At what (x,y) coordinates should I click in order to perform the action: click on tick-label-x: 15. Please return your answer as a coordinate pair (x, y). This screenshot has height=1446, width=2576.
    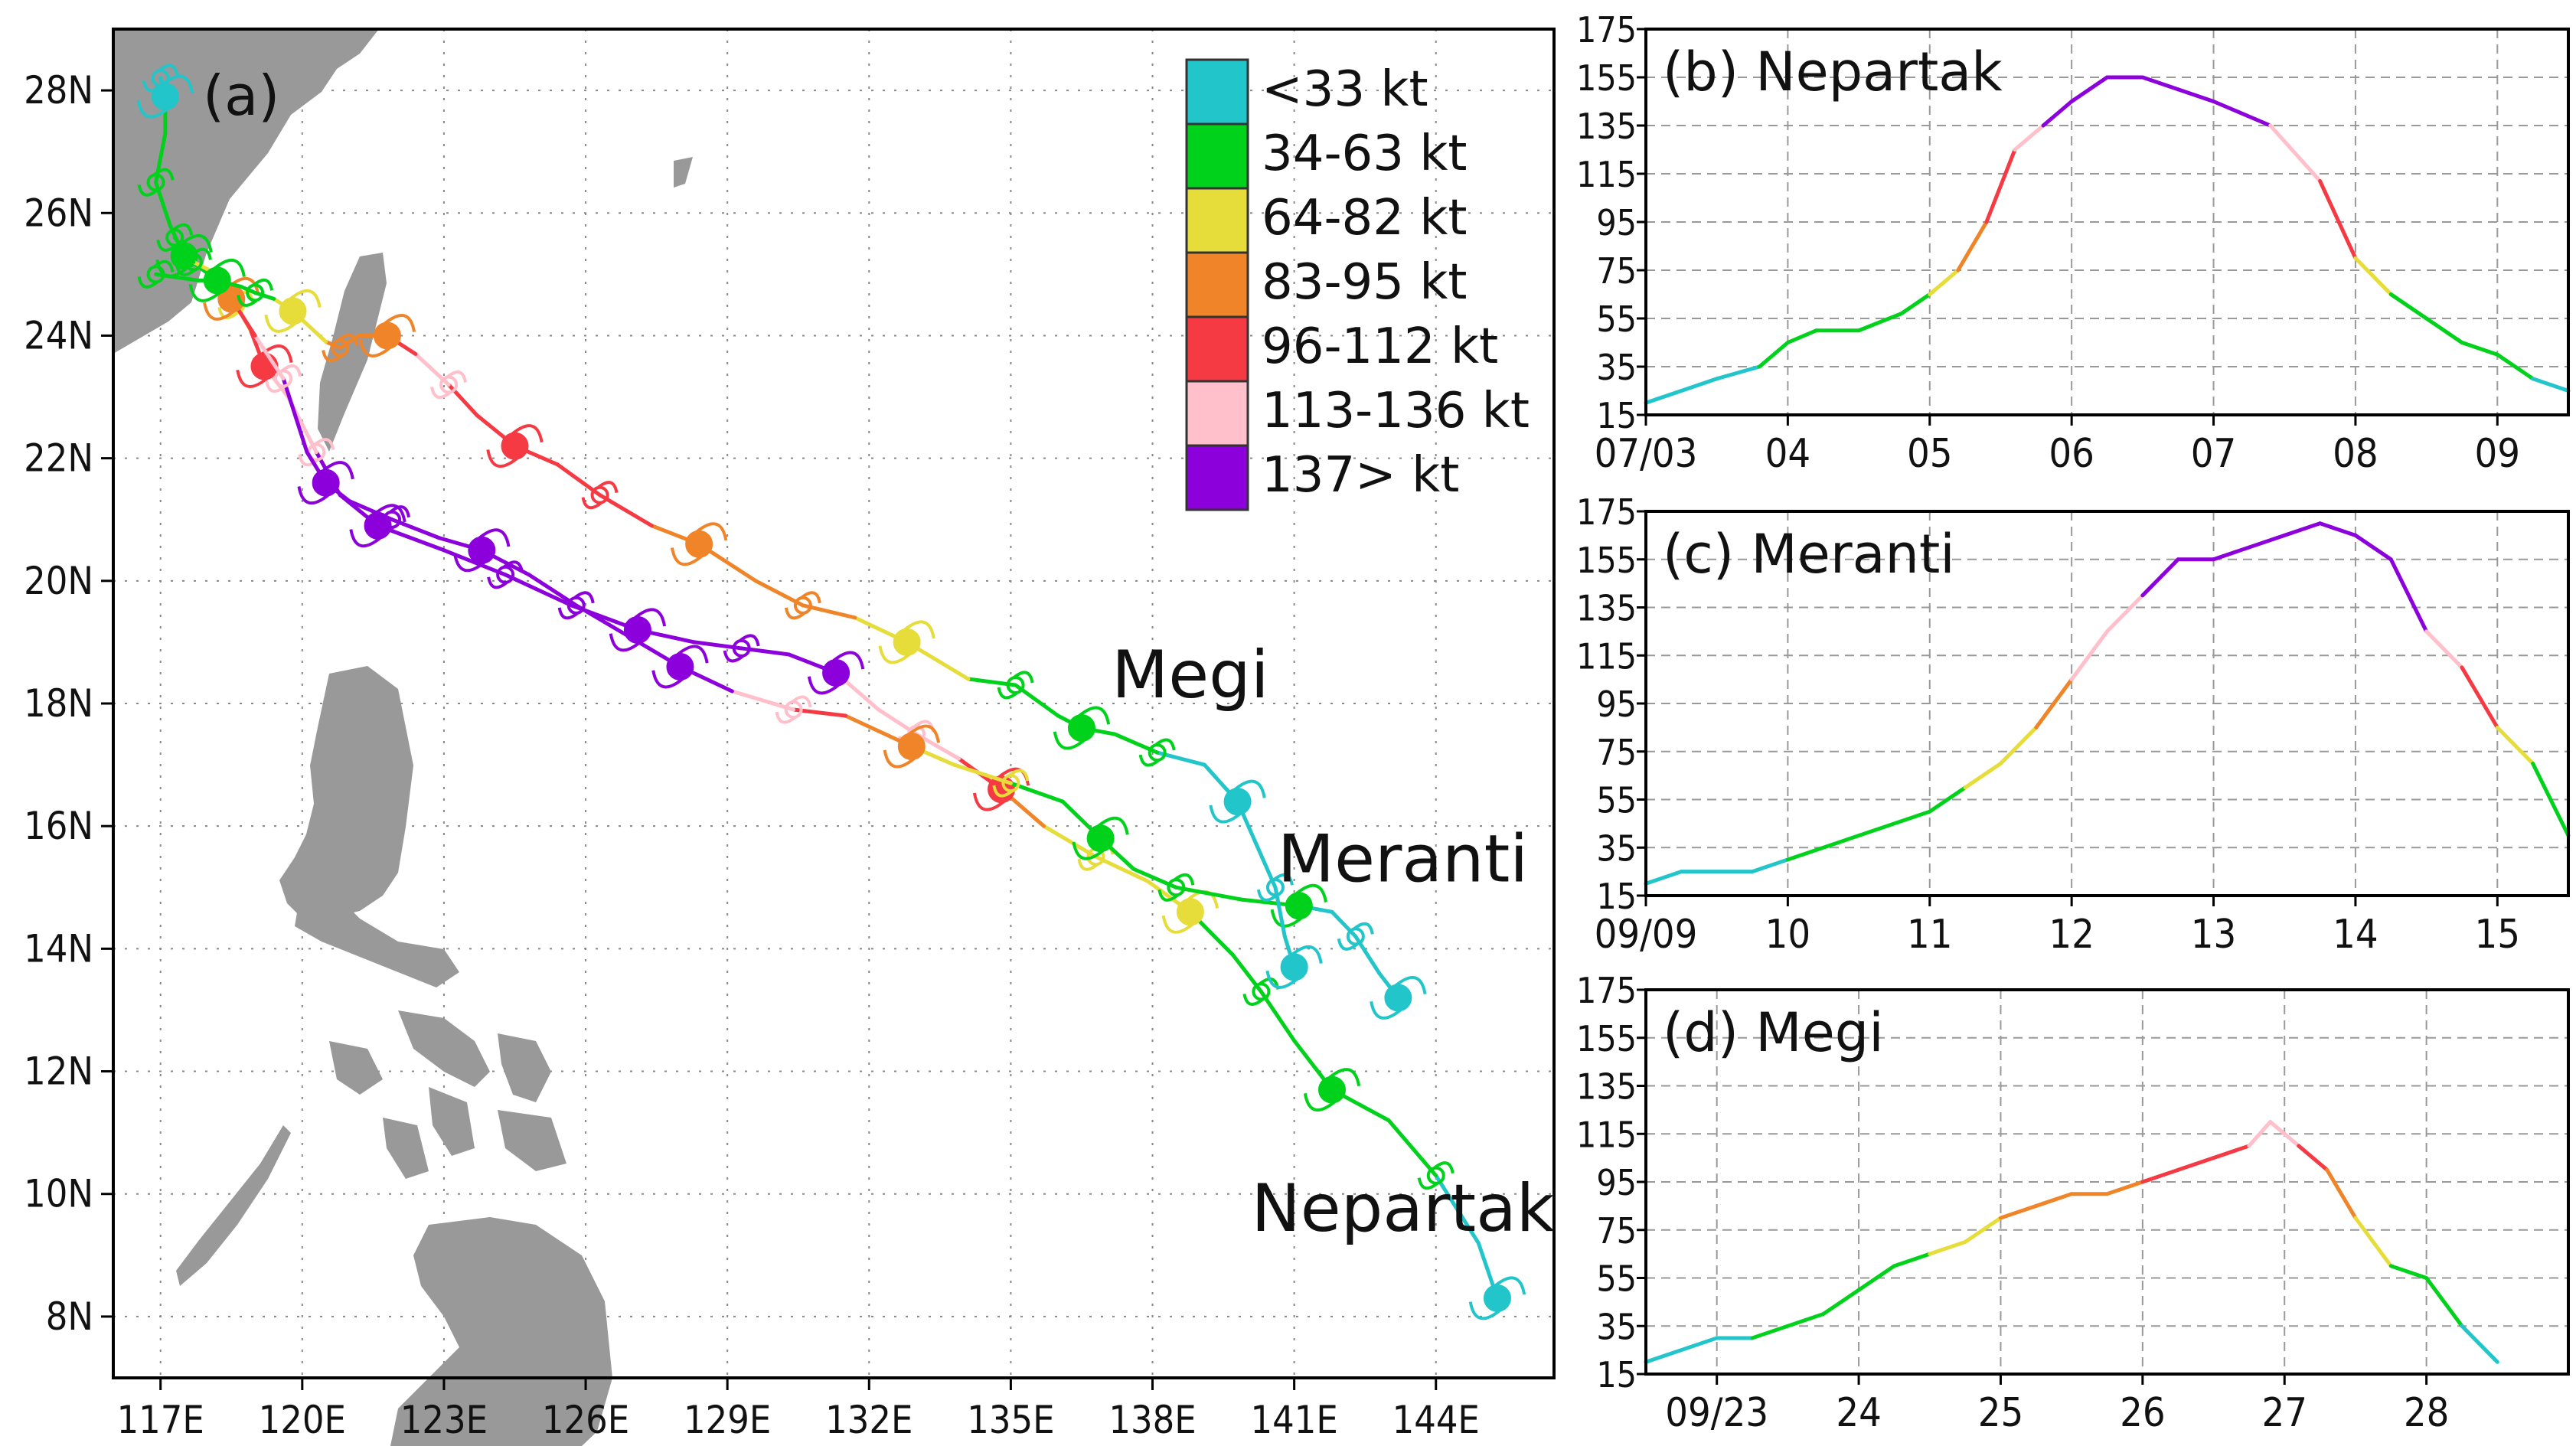
    Looking at the image, I should click on (2498, 935).